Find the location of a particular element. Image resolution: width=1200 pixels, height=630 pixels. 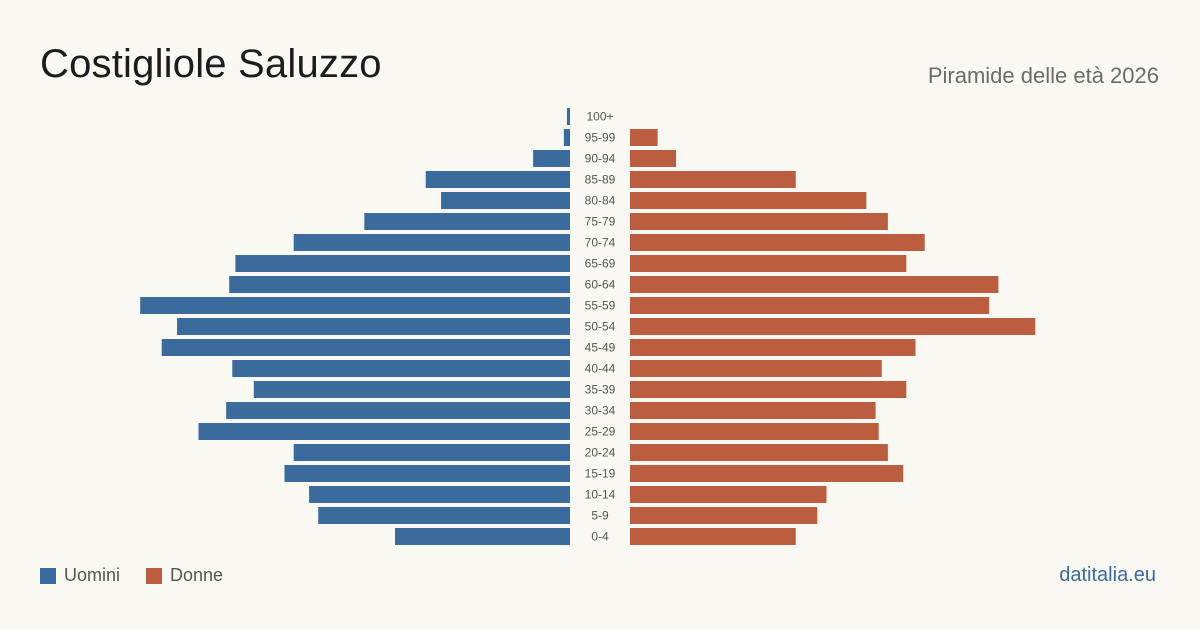

age-label-65-69: 65-69 is located at coordinates (600, 264).